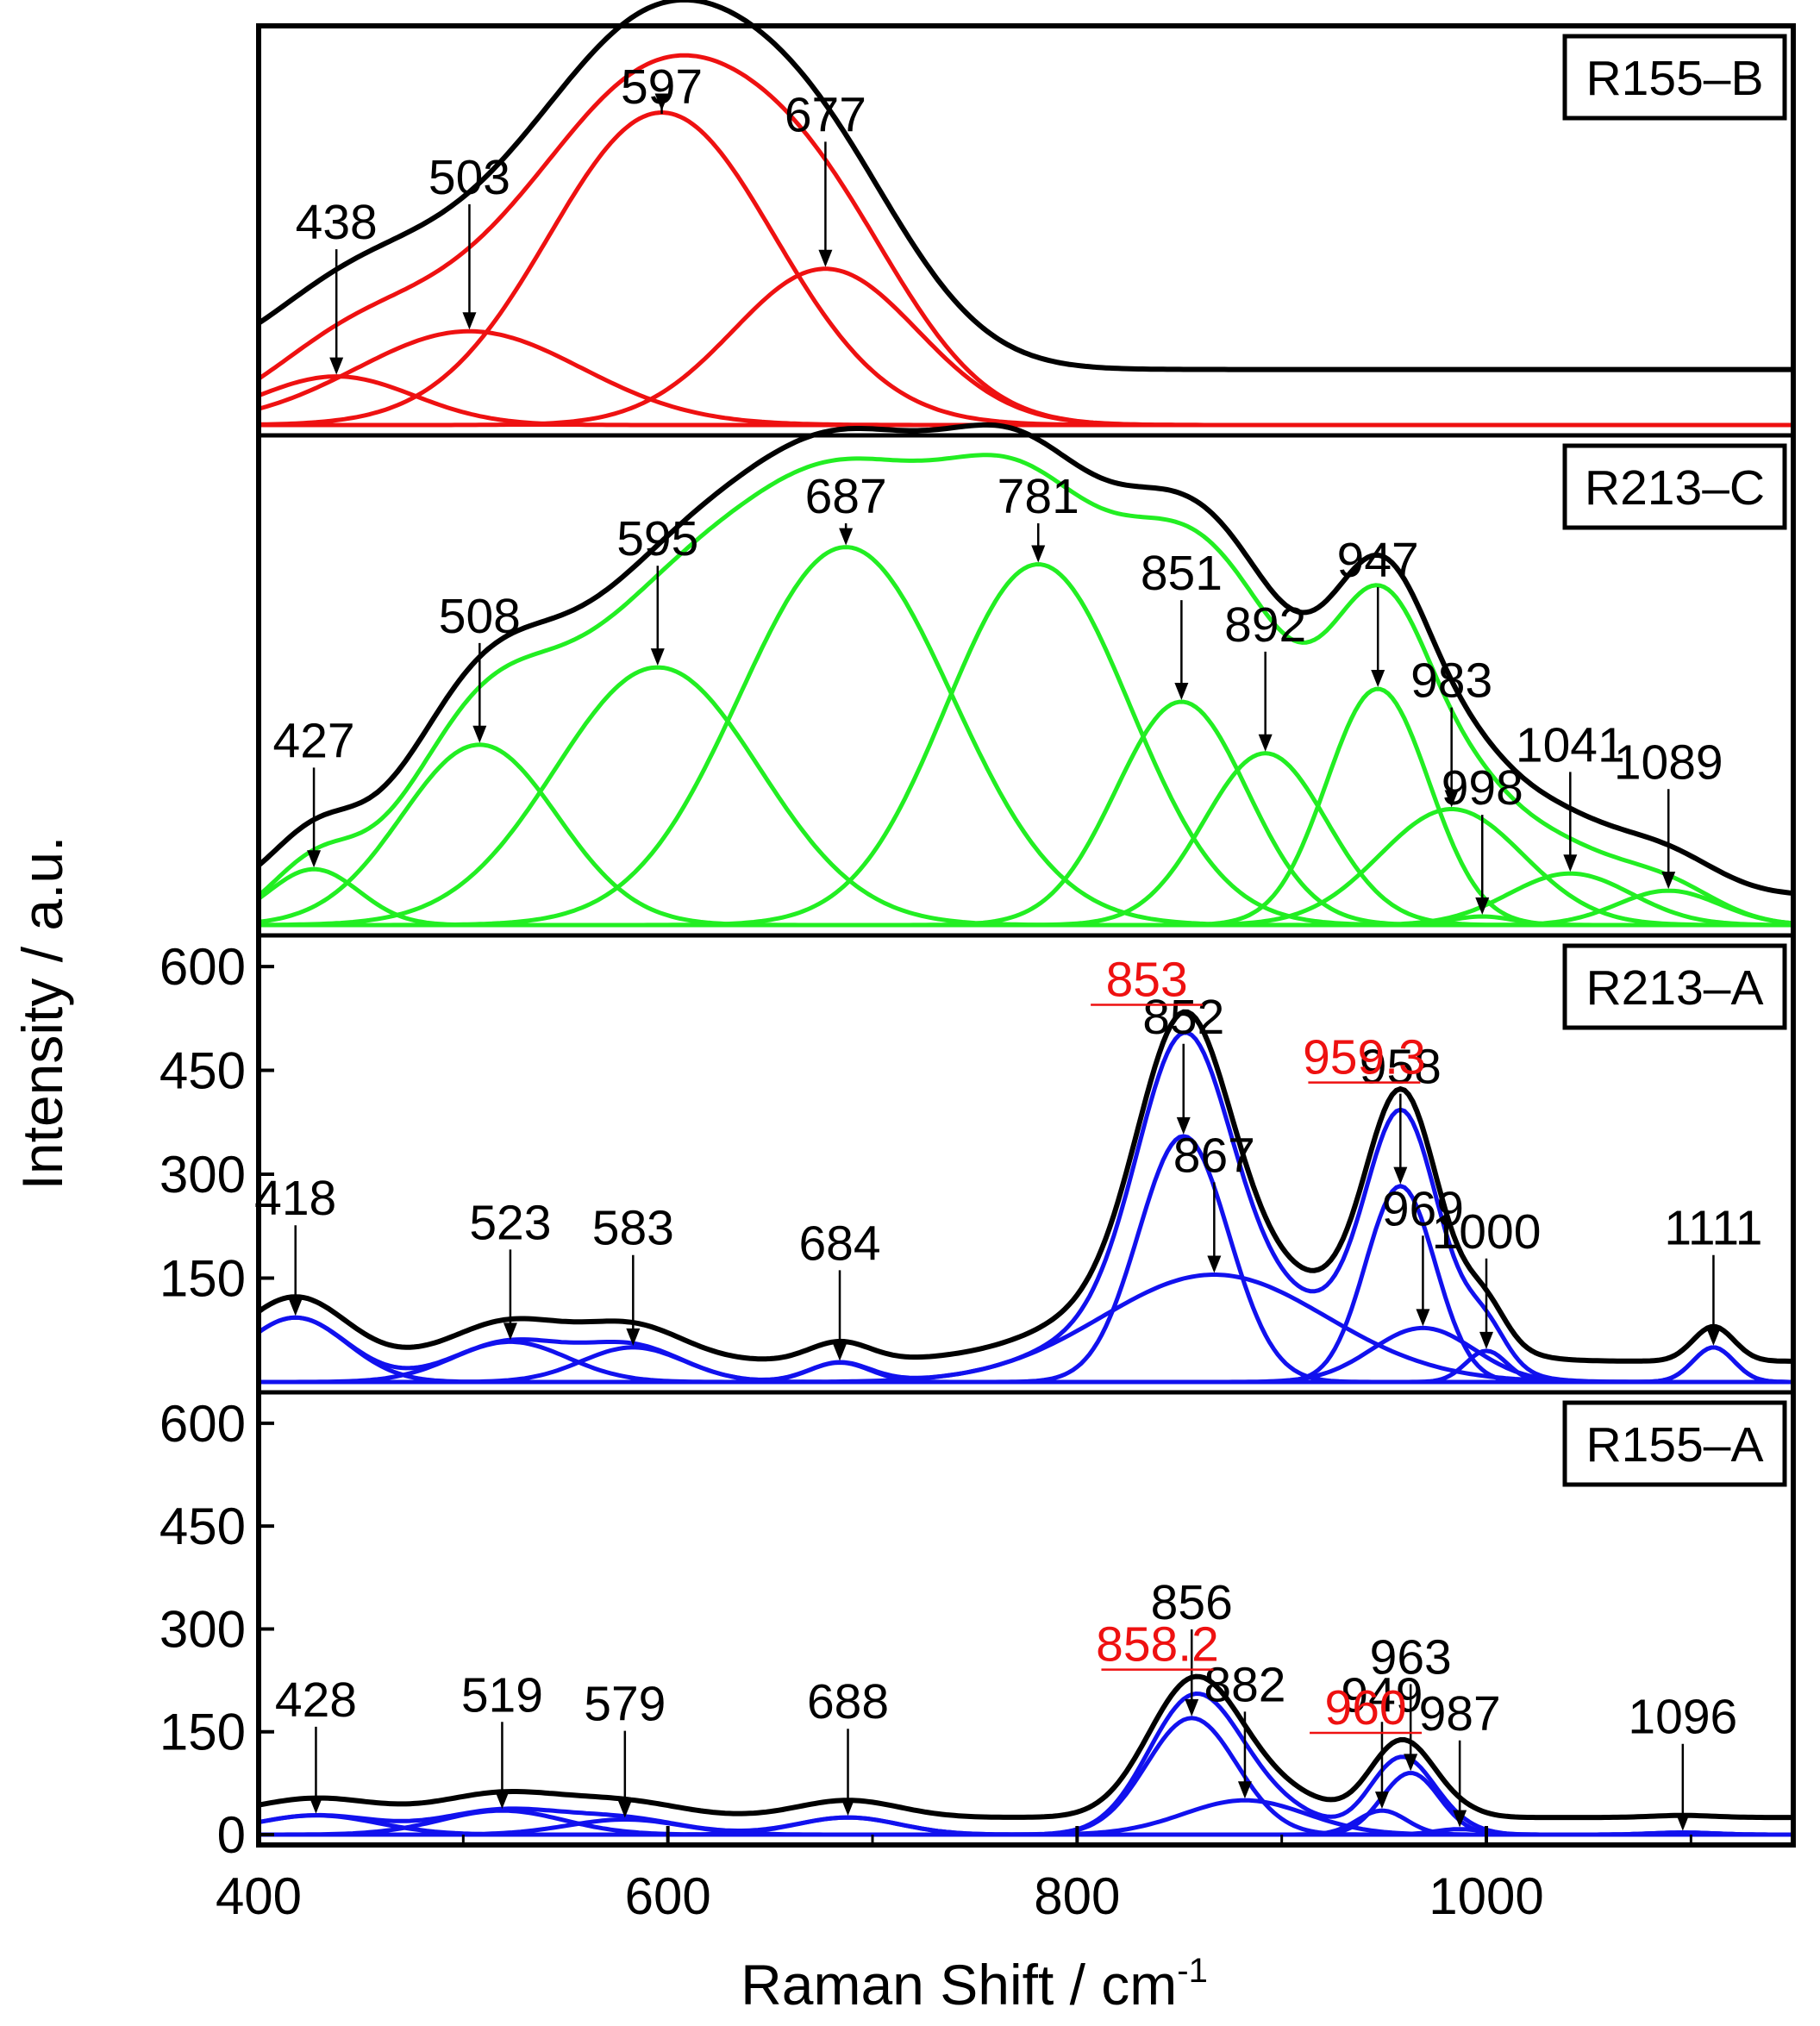 This screenshot has width=1820, height=2026. What do you see at coordinates (1025, 1186) in the screenshot?
I see `measured-spectrum-line` at bounding box center [1025, 1186].